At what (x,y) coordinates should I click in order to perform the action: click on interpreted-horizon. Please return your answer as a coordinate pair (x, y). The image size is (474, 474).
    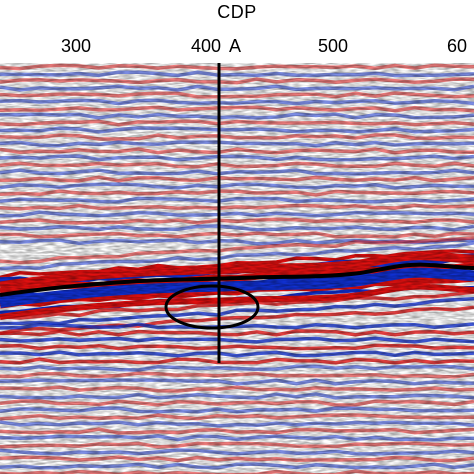
    Looking at the image, I should click on (237, 279).